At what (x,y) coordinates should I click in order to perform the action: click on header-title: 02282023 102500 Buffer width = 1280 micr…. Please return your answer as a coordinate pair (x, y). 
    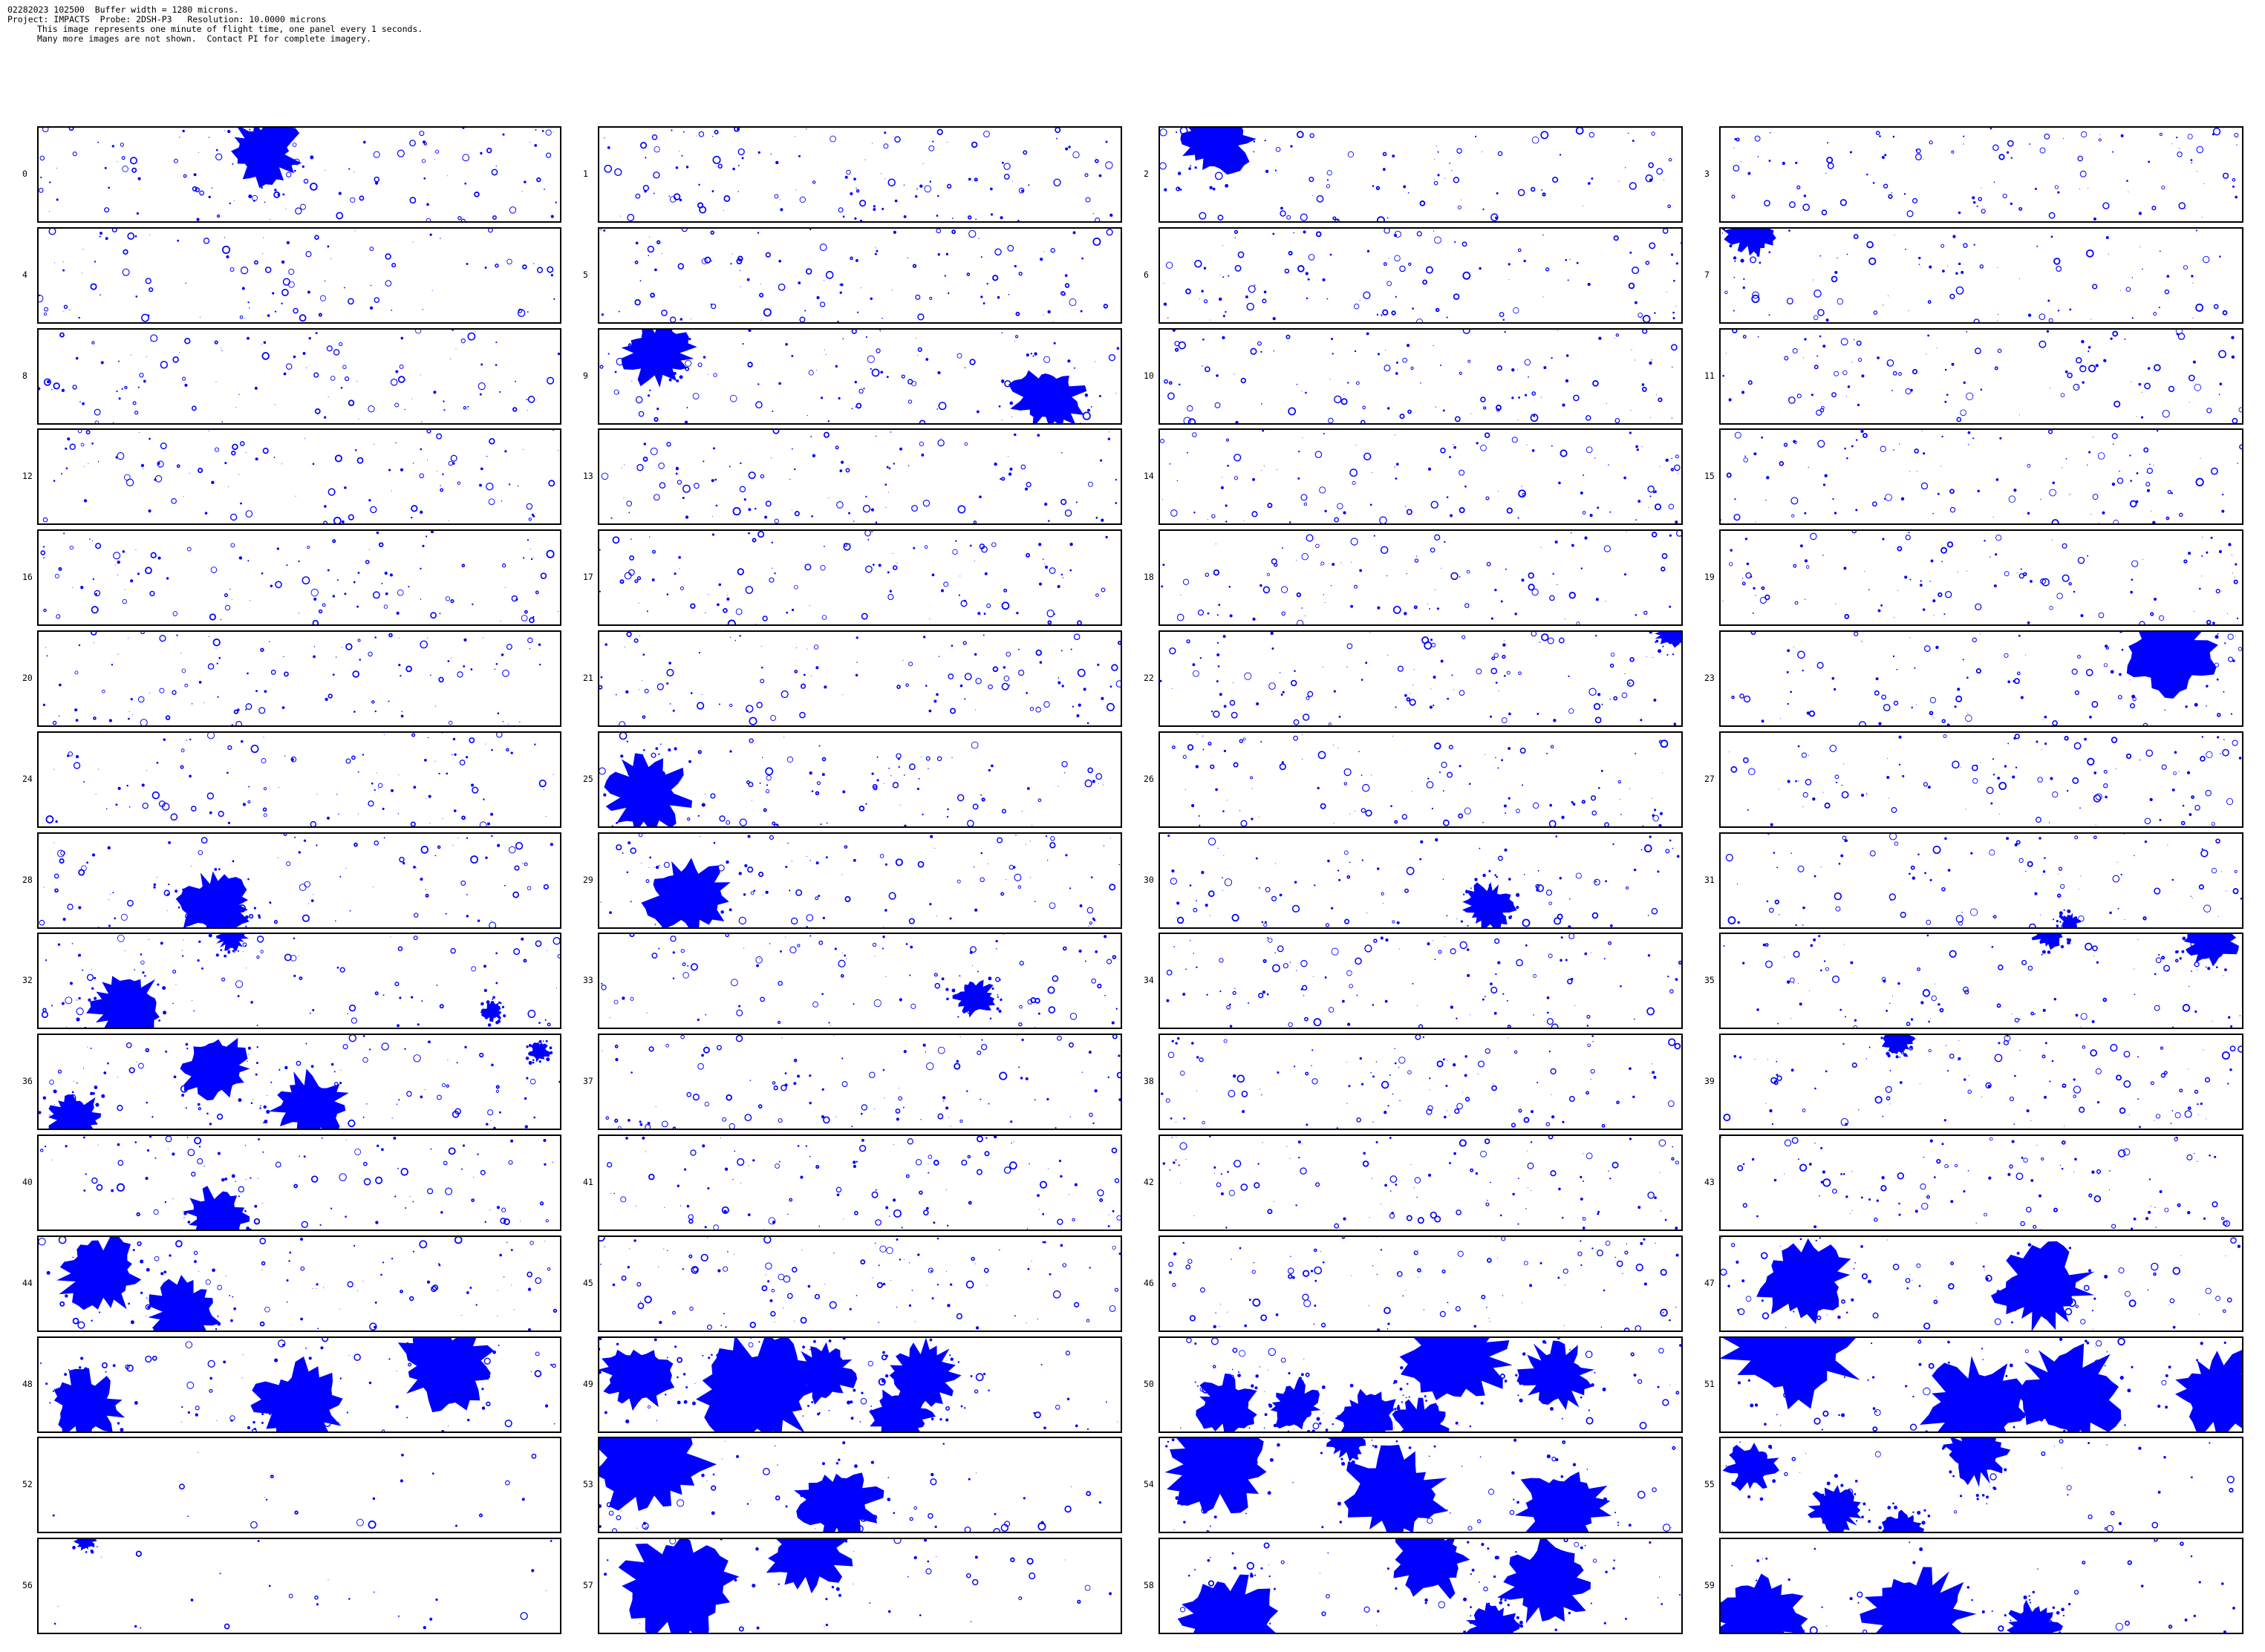
    Looking at the image, I should click on (123, 9).